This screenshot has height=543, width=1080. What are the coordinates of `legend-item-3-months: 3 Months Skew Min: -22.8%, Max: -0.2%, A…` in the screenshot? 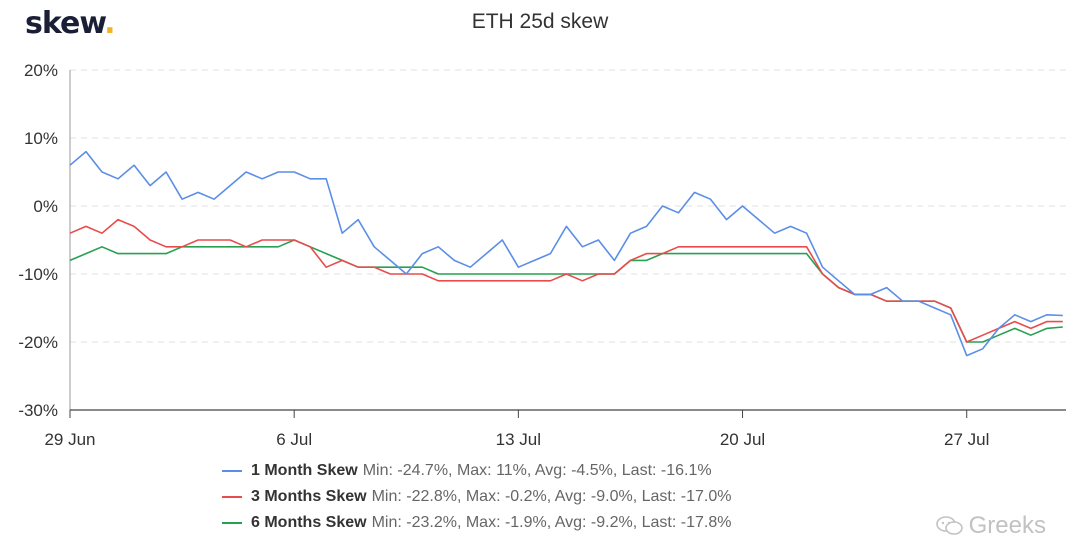 It's located at (476, 497).